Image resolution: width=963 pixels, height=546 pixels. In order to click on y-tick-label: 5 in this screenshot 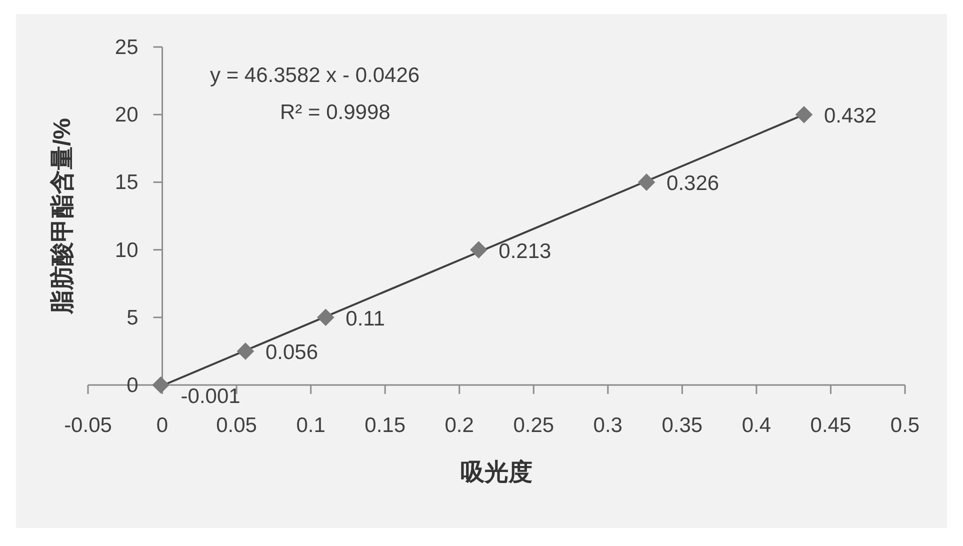, I will do `click(132, 318)`.